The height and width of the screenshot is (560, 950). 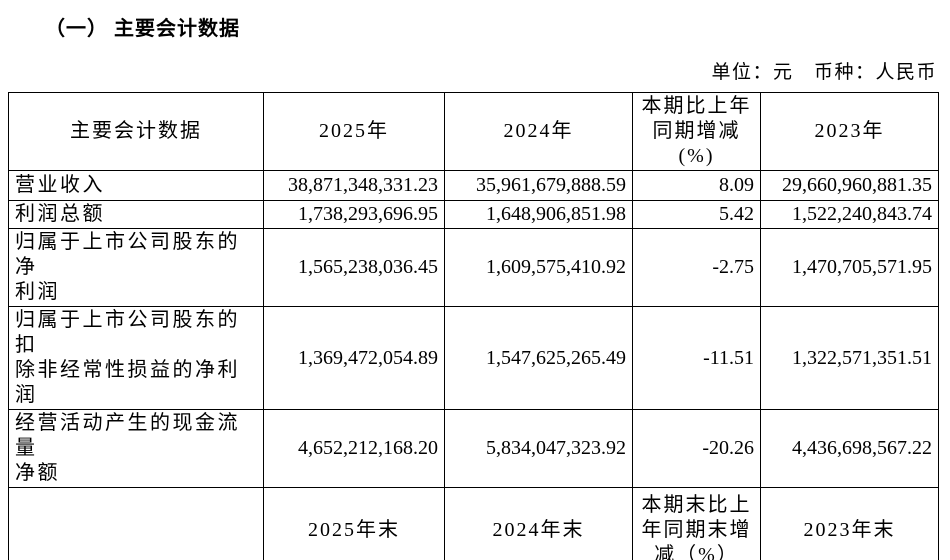 I want to click on metric-label-cell: 经营活动产生的现金流量 净额, so click(x=136, y=448).